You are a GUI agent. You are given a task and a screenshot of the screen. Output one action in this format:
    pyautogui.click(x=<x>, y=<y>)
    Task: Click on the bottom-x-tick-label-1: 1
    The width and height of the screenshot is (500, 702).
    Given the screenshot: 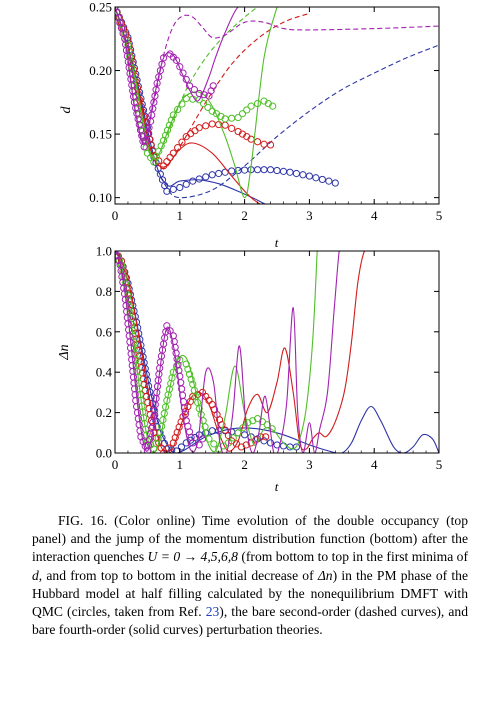 What is the action you would take?
    pyautogui.click(x=180, y=464)
    